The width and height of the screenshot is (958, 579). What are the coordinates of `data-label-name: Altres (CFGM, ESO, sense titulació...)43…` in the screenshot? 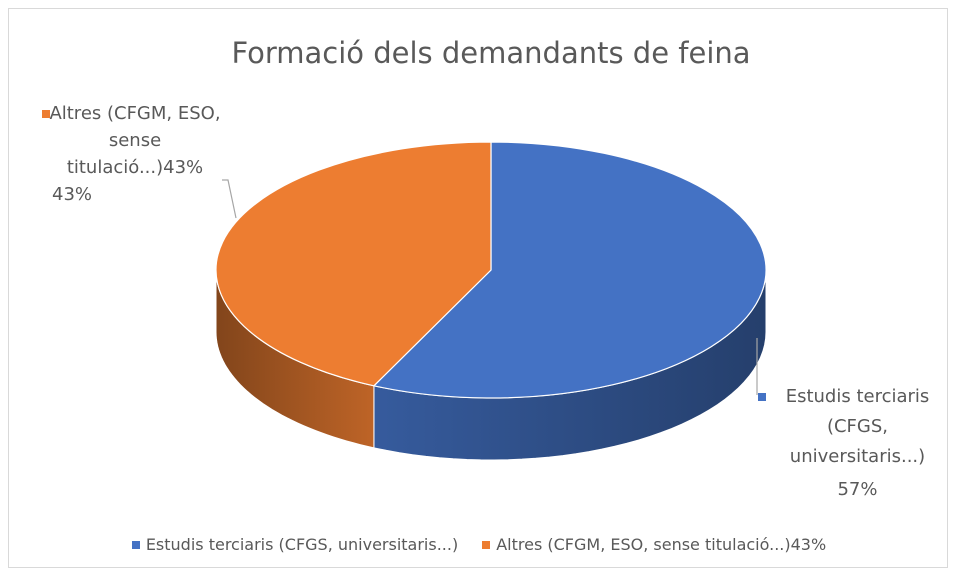 It's located at (135, 140).